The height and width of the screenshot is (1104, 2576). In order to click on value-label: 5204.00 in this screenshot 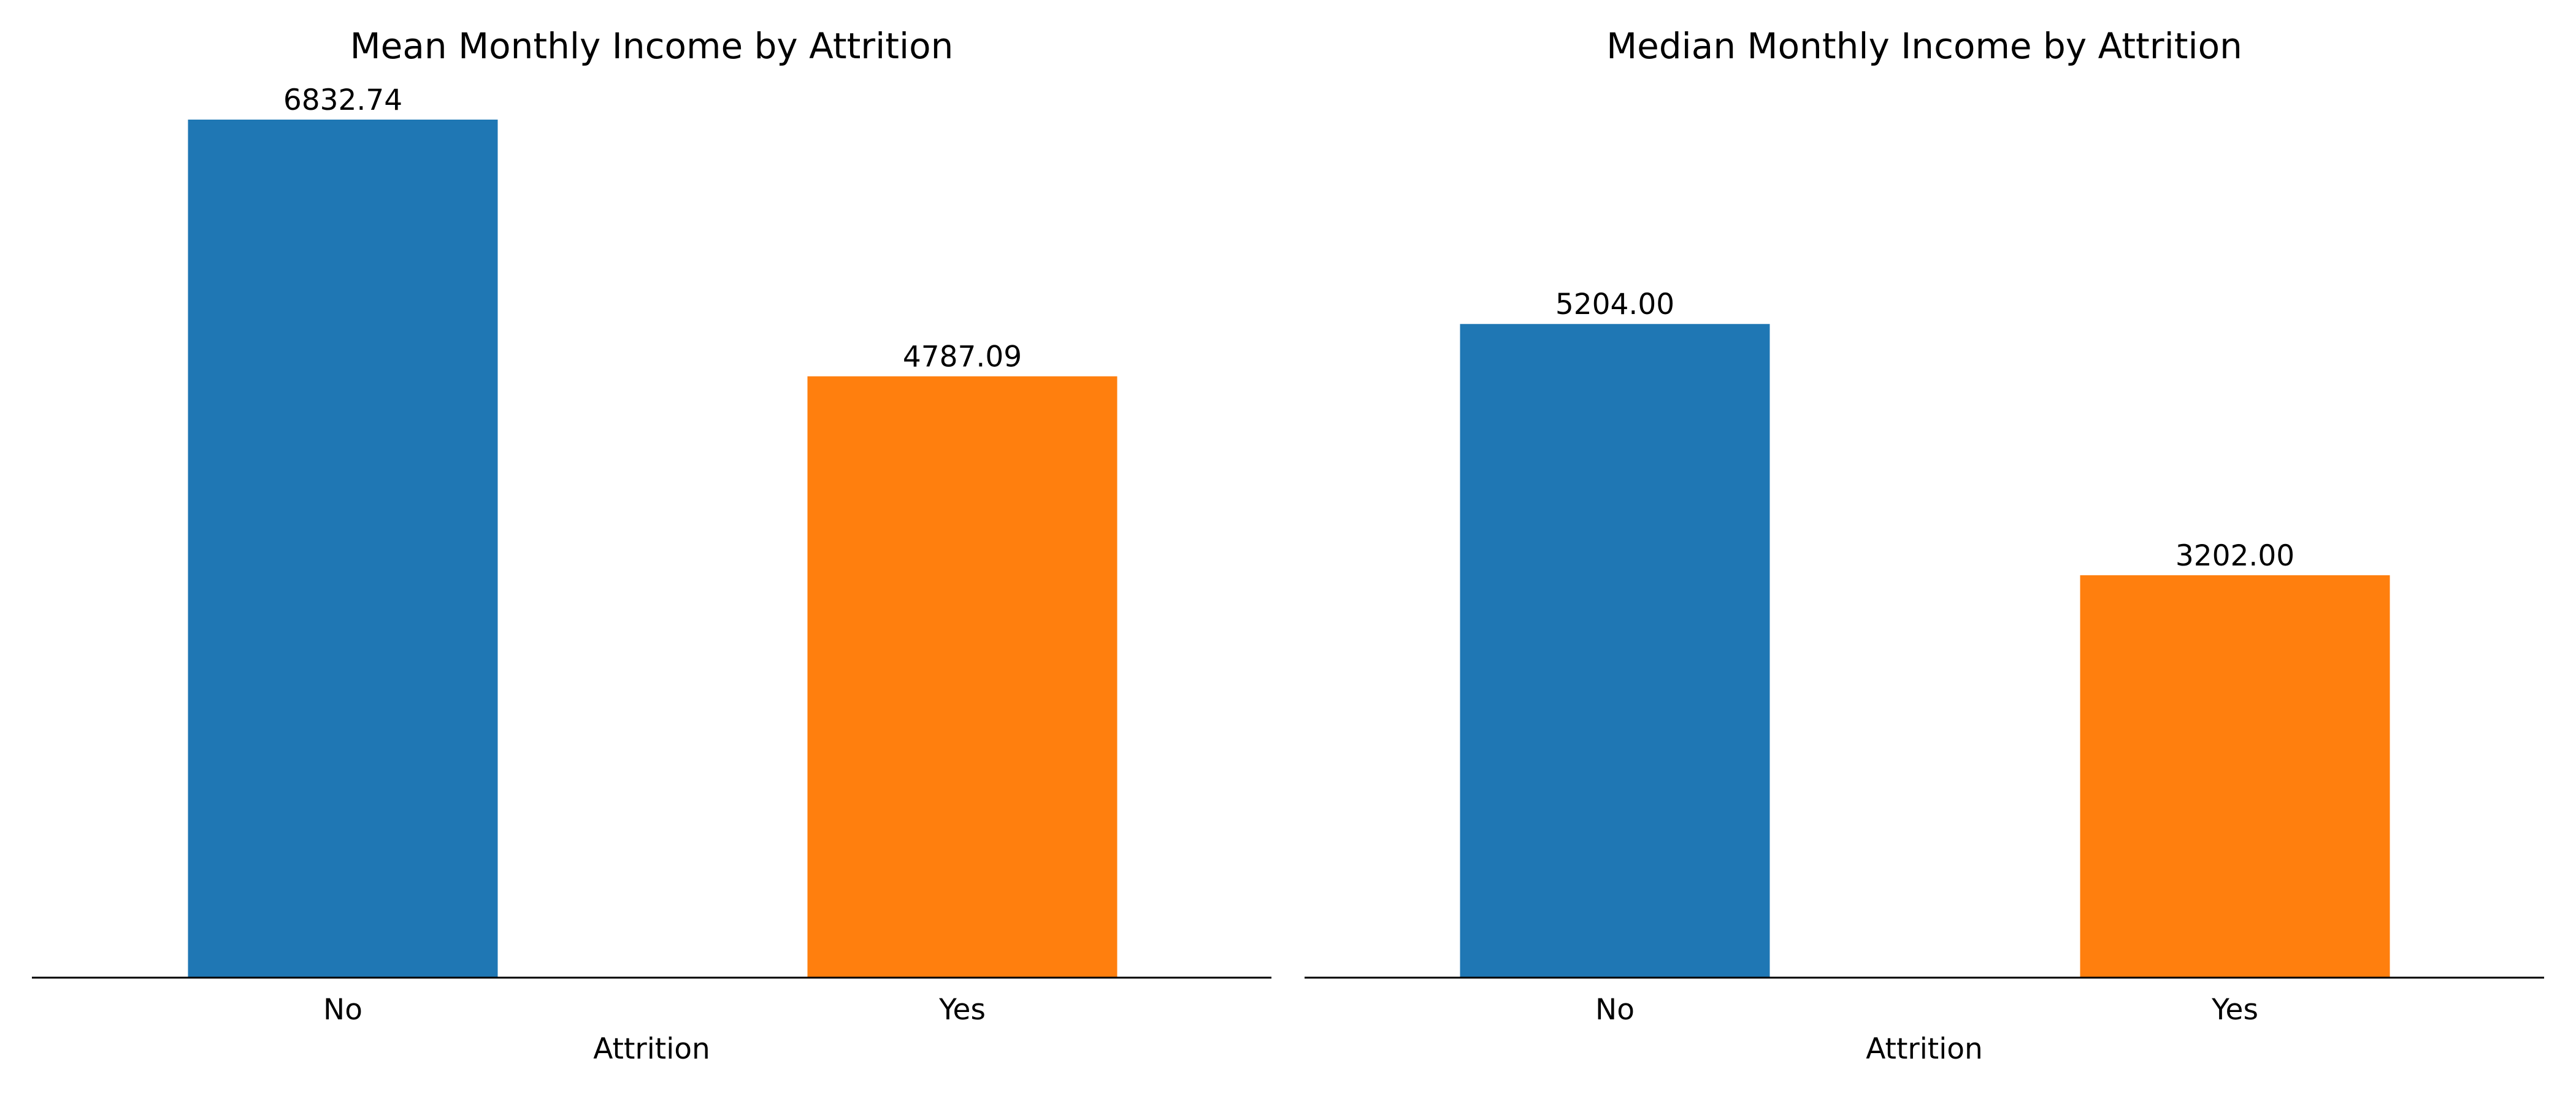, I will do `click(1614, 304)`.